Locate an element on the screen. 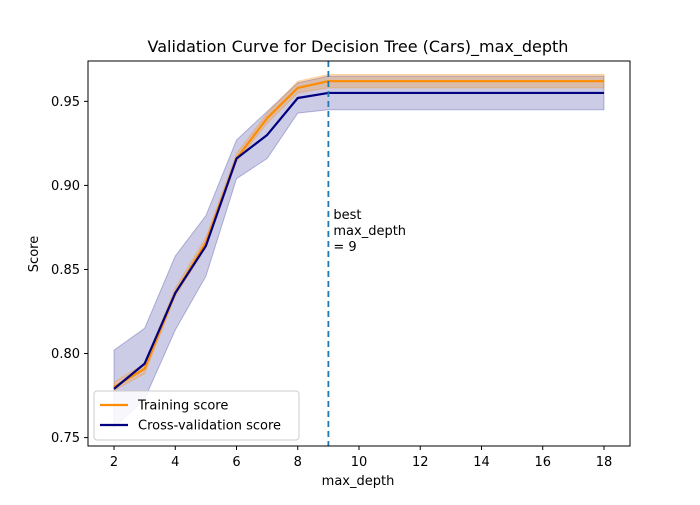 The height and width of the screenshot is (505, 700). y-tick-label: 0.90 is located at coordinates (65, 186).